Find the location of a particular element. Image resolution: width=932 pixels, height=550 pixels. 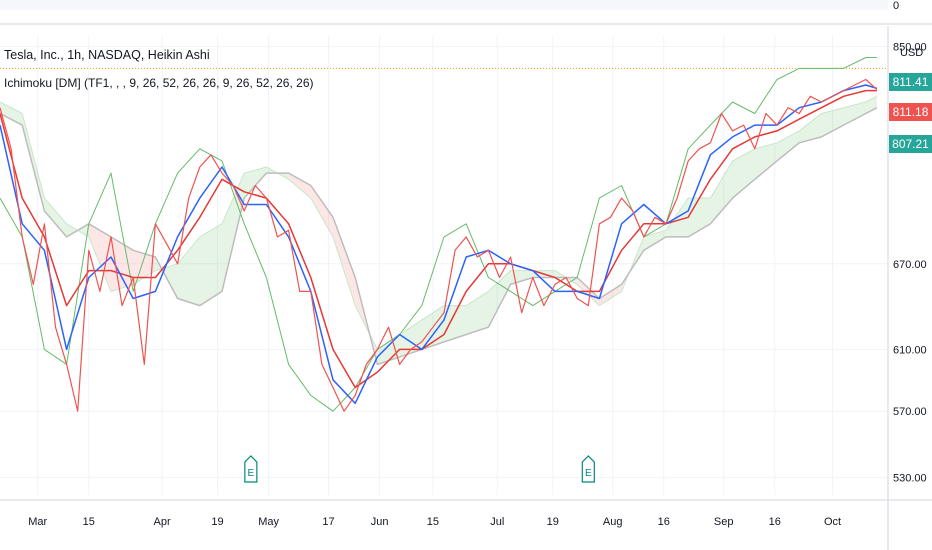

y-tick-label: 610.00 is located at coordinates (910, 350).